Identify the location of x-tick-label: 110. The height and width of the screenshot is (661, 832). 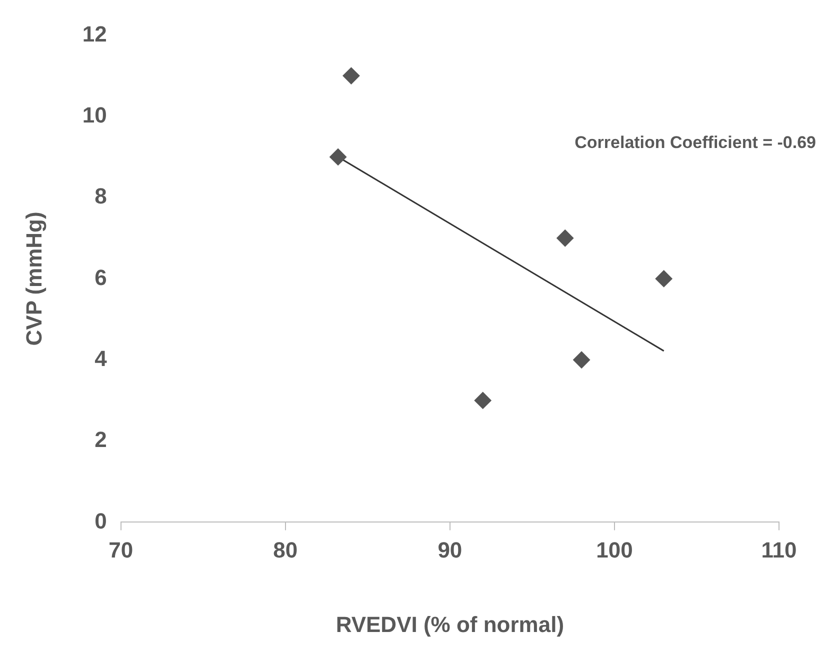
(779, 549).